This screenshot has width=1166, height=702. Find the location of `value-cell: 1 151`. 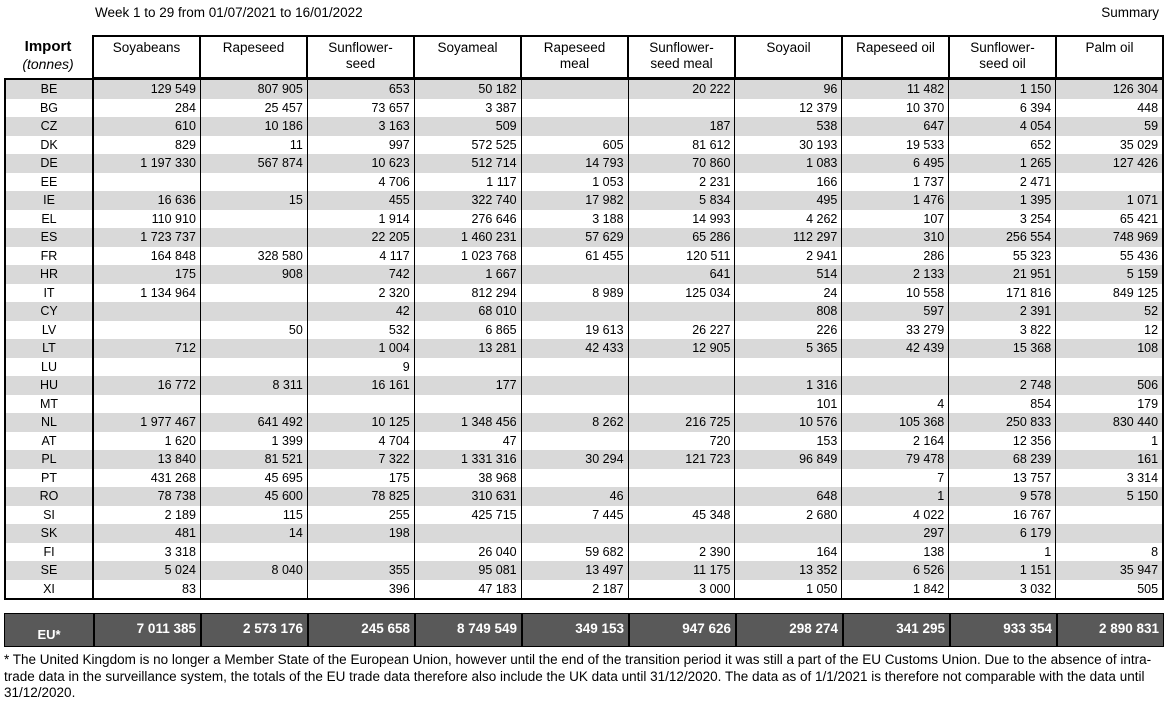

value-cell: 1 151 is located at coordinates (1001, 570).